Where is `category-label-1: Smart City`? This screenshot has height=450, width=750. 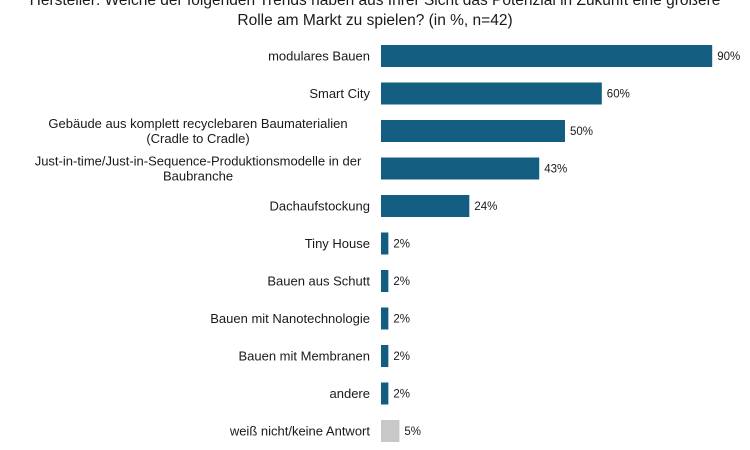
category-label-1: Smart City is located at coordinates (339, 93).